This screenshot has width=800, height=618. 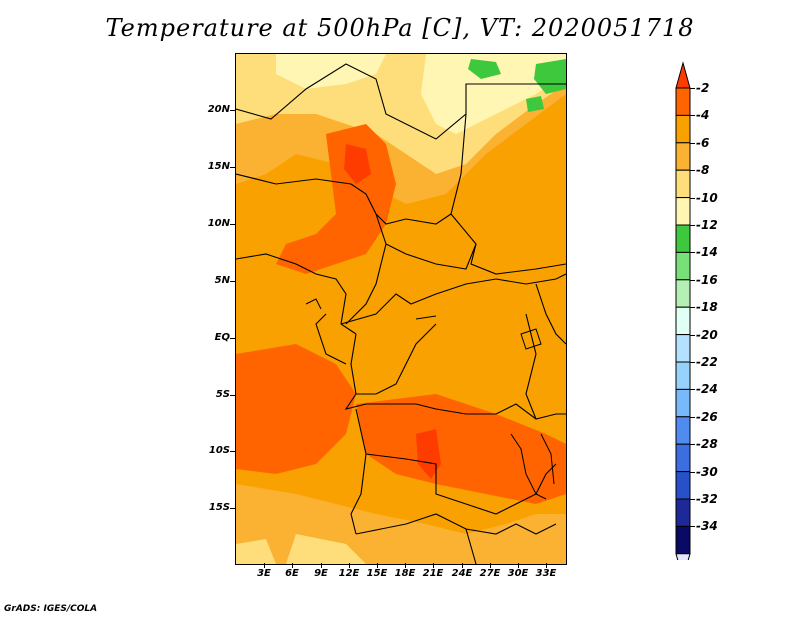 I want to click on lat-label-20n: 20N, so click(x=218, y=109).